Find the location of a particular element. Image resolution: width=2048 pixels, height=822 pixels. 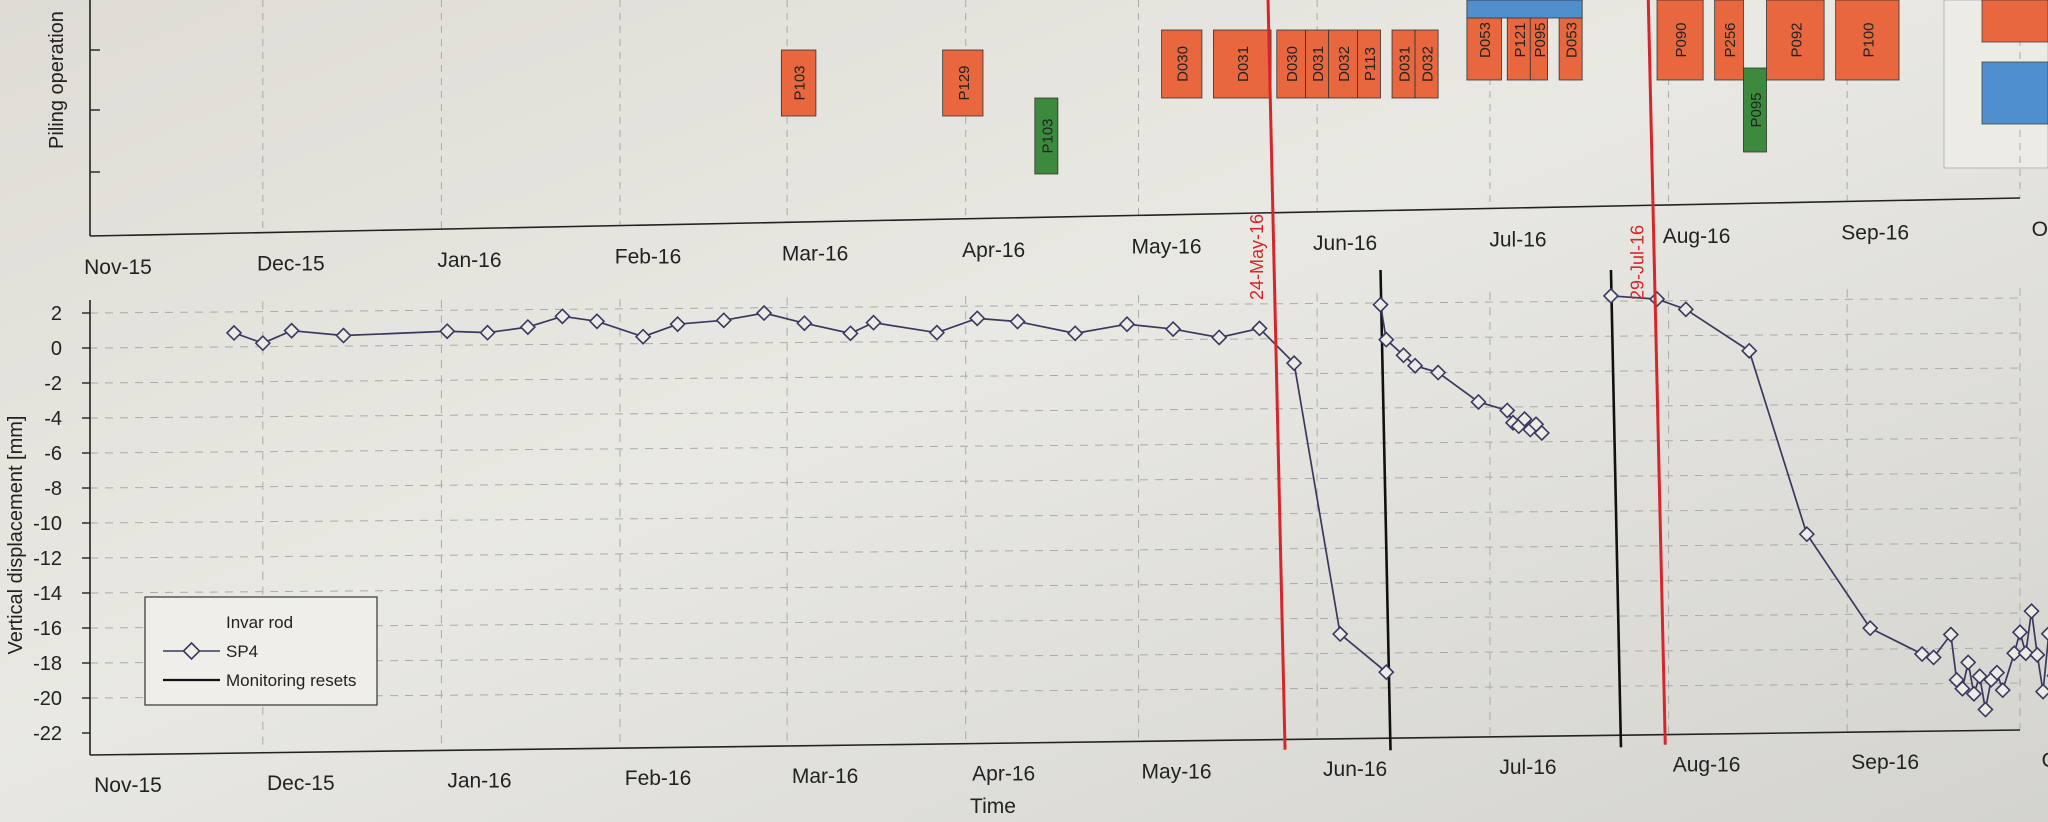

piling-bar-label: P256 is located at coordinates (1730, 39).